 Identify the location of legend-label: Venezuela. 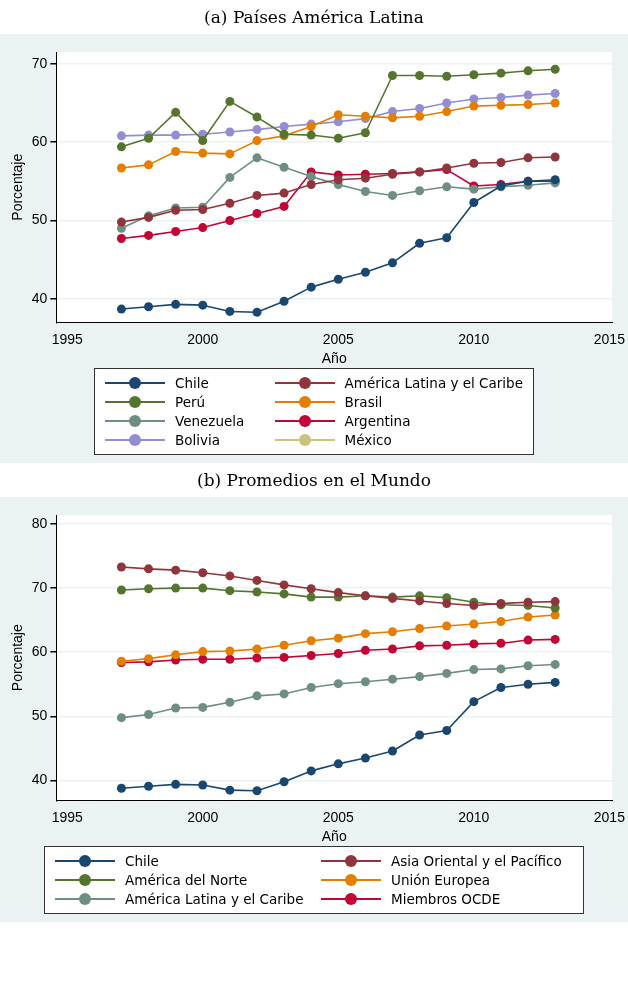
(210, 421).